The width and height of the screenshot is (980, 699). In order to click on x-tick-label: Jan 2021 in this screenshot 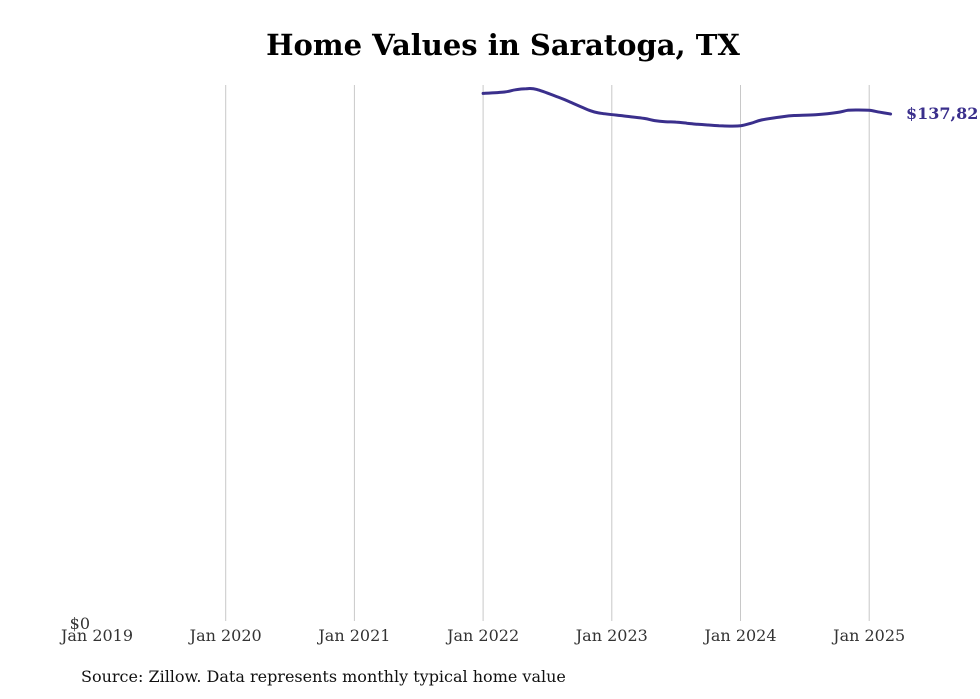, I will do `click(353, 635)`.